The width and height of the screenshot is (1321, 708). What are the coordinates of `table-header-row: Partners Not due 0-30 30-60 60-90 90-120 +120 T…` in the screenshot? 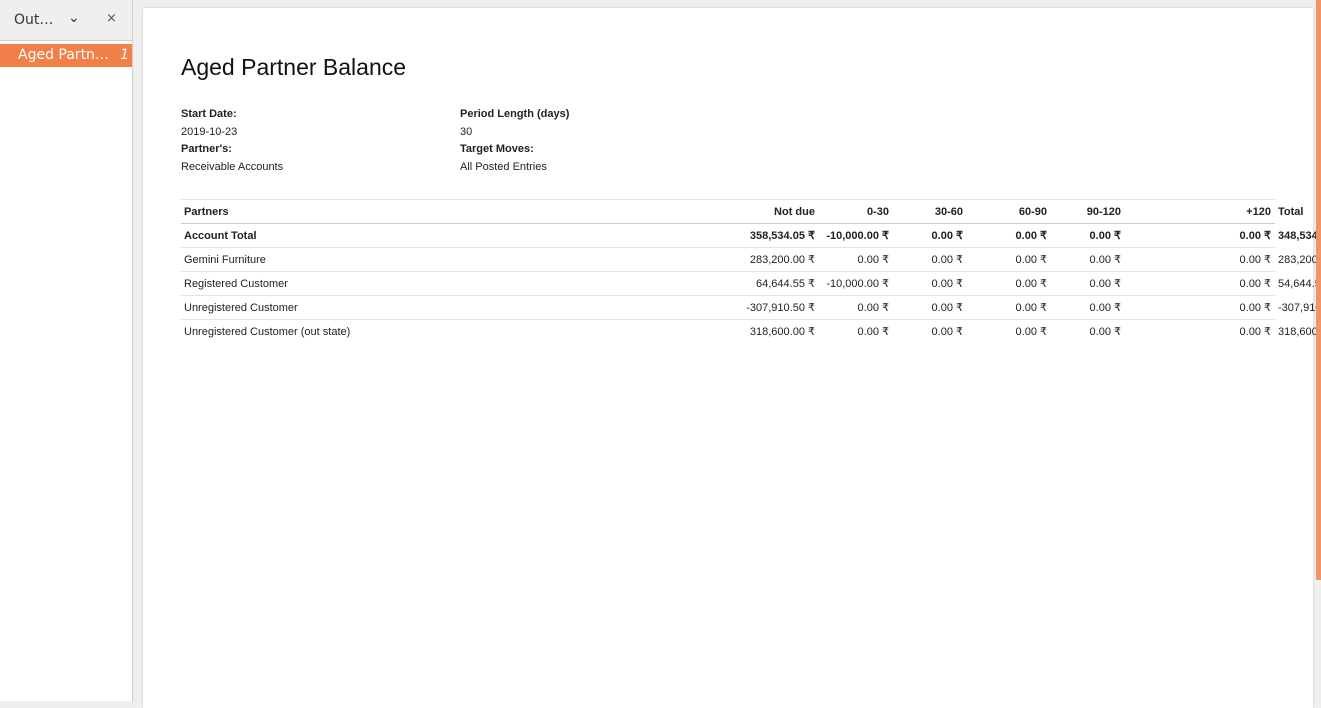 It's located at (742, 211).